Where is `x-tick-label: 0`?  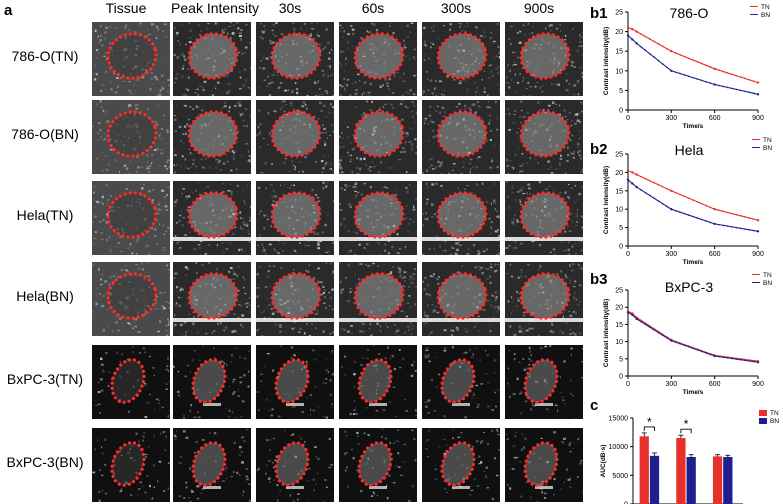 x-tick-label: 0 is located at coordinates (628, 118).